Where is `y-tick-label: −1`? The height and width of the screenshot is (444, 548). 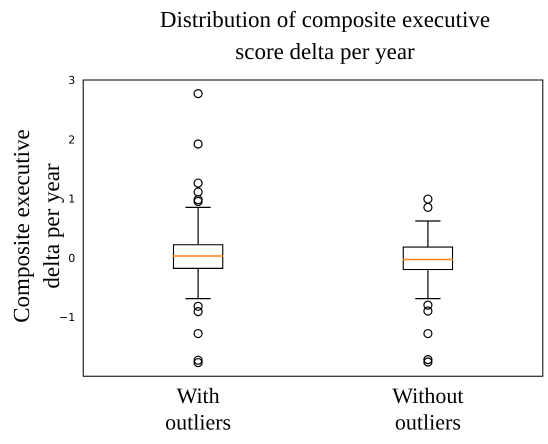 y-tick-label: −1 is located at coordinates (67, 317).